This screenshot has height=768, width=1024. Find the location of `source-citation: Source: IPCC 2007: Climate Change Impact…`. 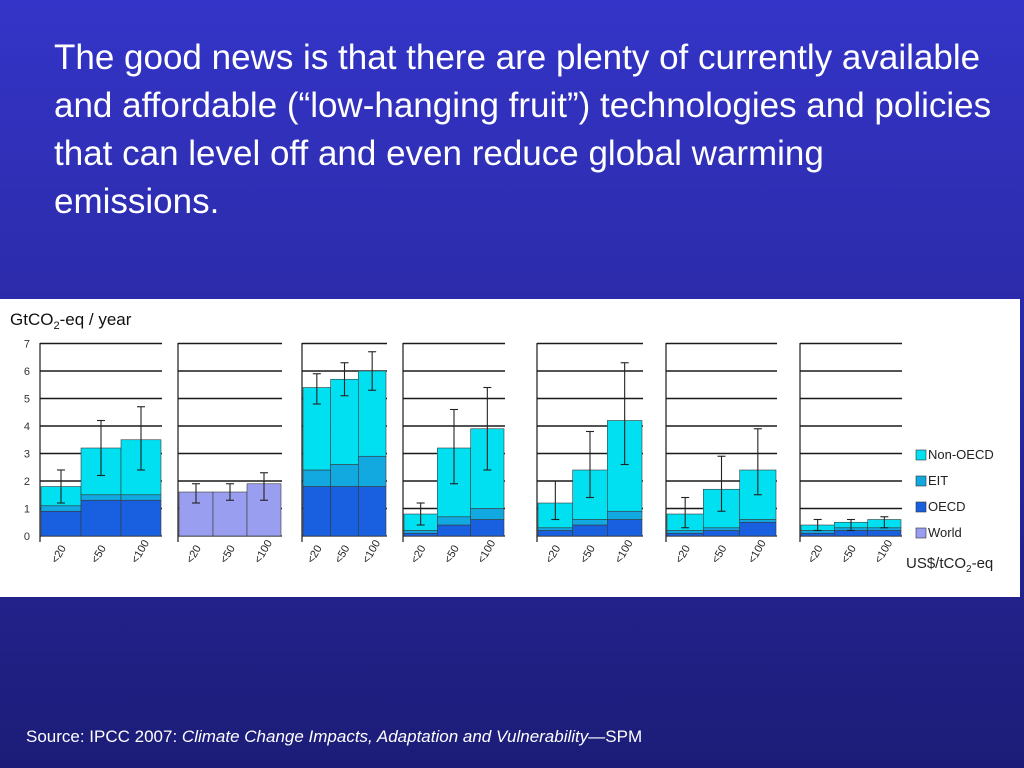

source-citation: Source: IPCC 2007: Climate Change Impact… is located at coordinates (334, 737).